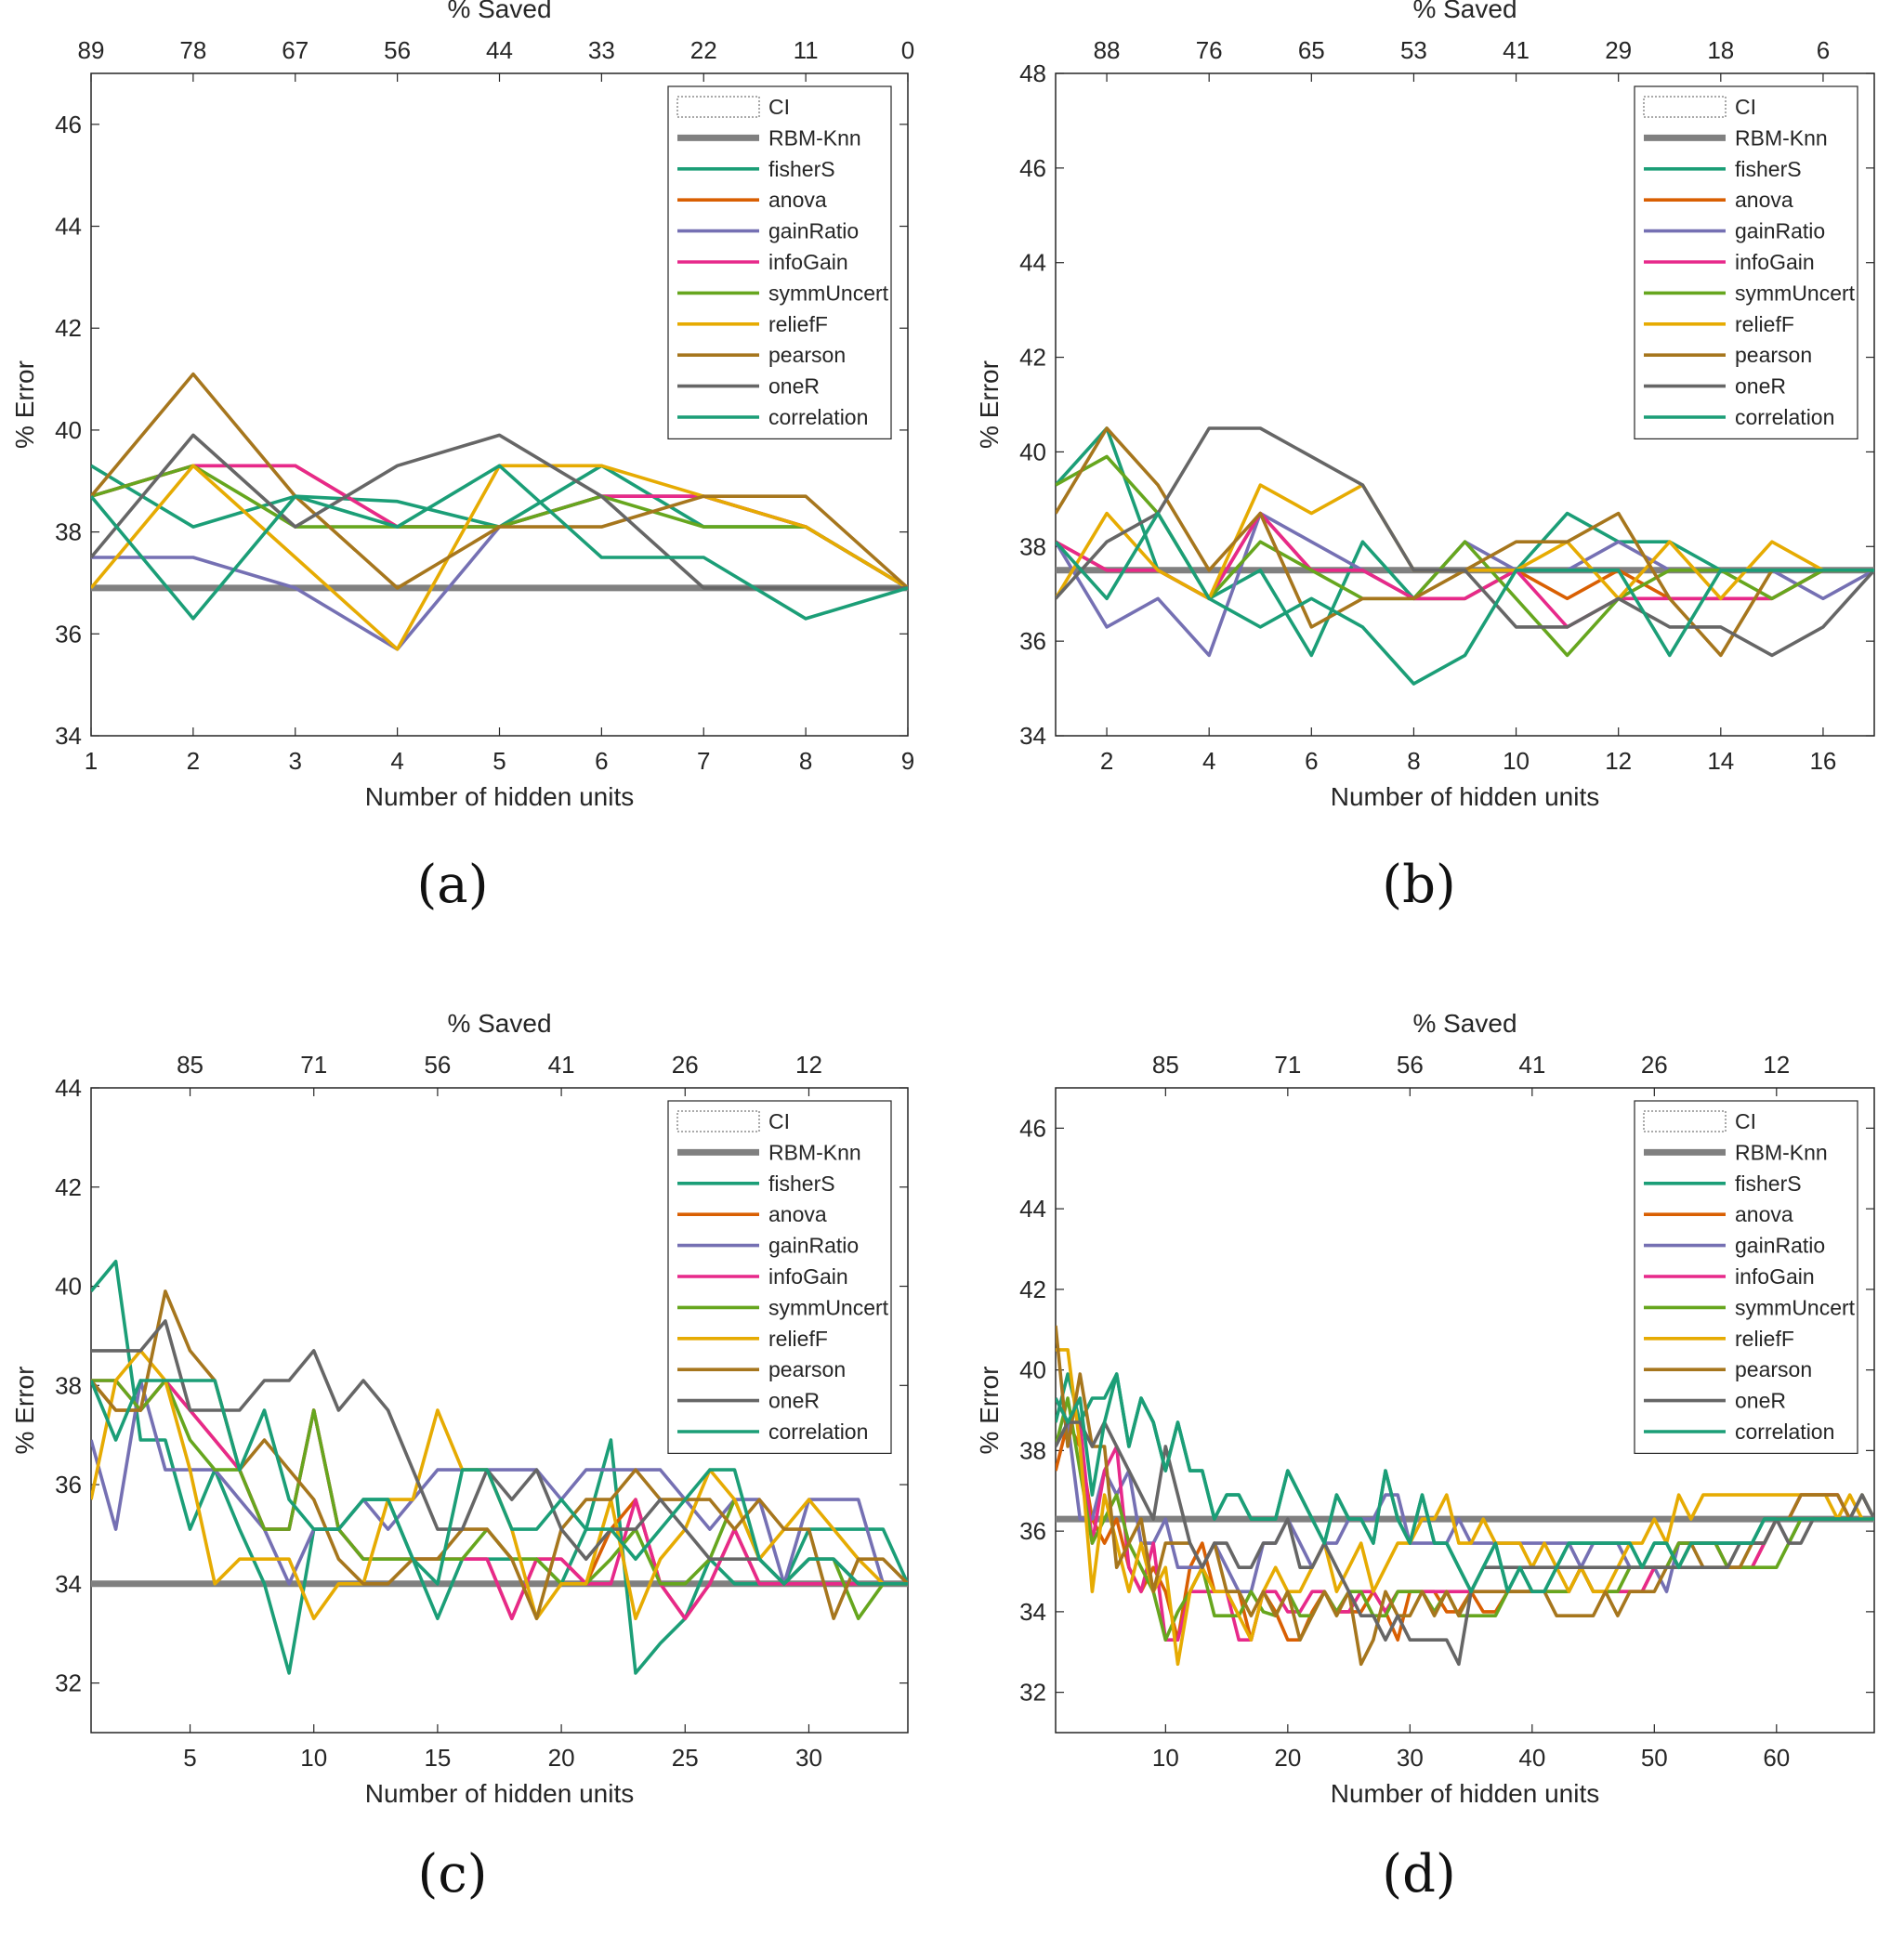 The width and height of the screenshot is (1904, 1937). What do you see at coordinates (779, 107) in the screenshot?
I see `legend-label-CI: CI` at bounding box center [779, 107].